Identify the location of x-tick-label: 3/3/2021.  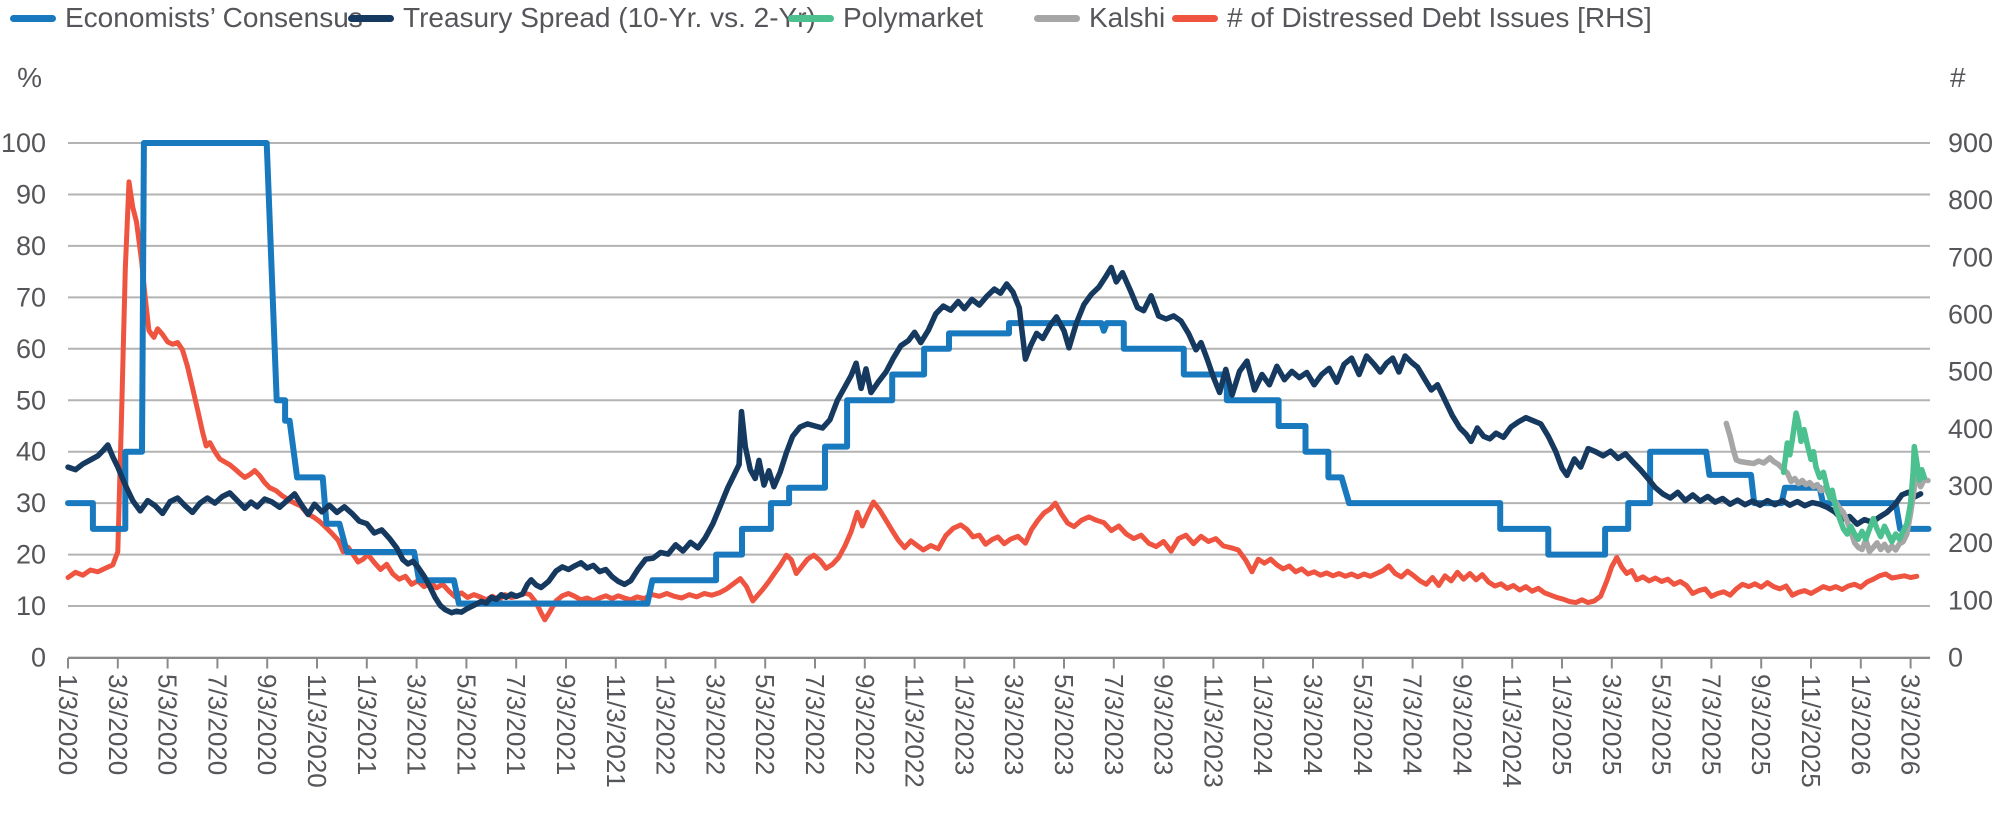
(417, 724).